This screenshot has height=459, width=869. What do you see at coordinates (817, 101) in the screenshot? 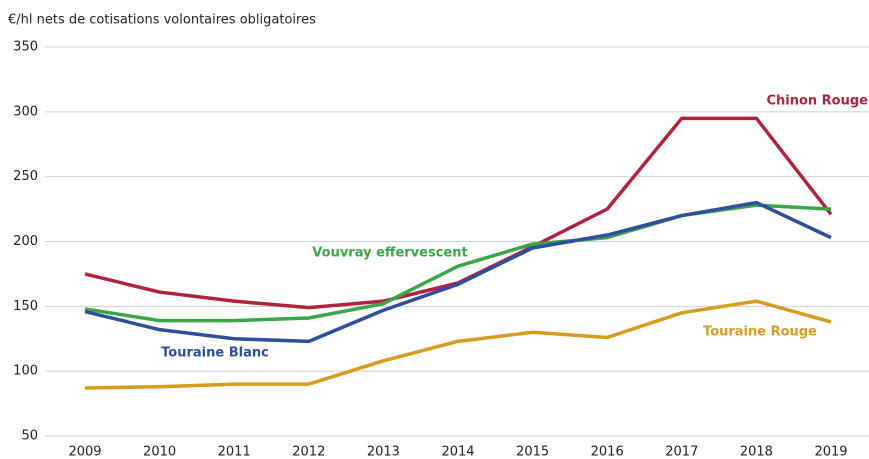
I see `series-label: Chinon Rouge` at bounding box center [817, 101].